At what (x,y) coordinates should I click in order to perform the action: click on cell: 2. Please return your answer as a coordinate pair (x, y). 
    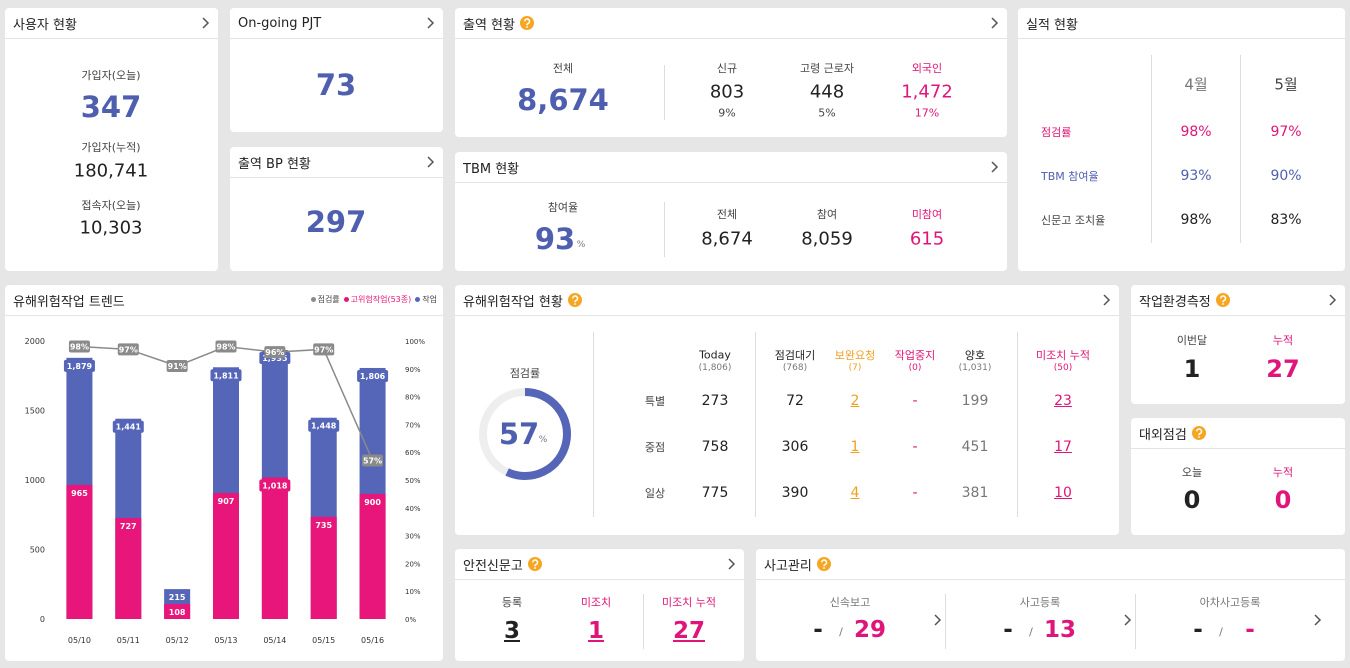
    Looking at the image, I should click on (855, 401).